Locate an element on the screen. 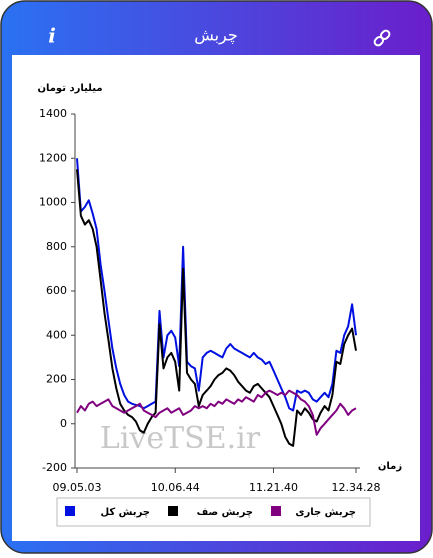 The image size is (433, 558). y-tick-label: 800 is located at coordinates (56, 246).